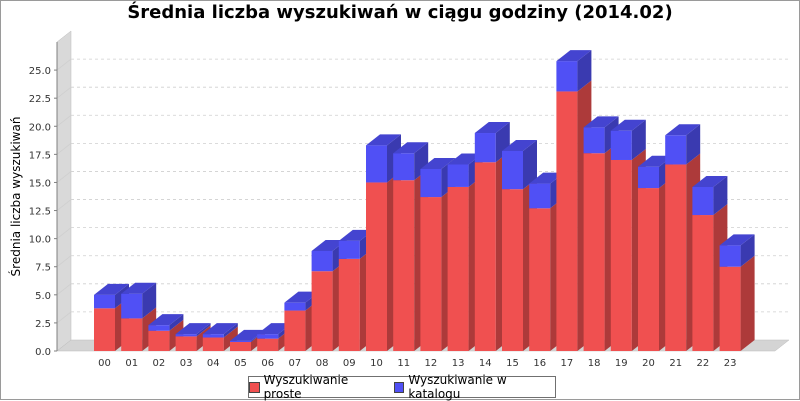 This screenshot has height=401, width=800. What do you see at coordinates (349, 363) in the screenshot?
I see `x-tick-label-09: 09` at bounding box center [349, 363].